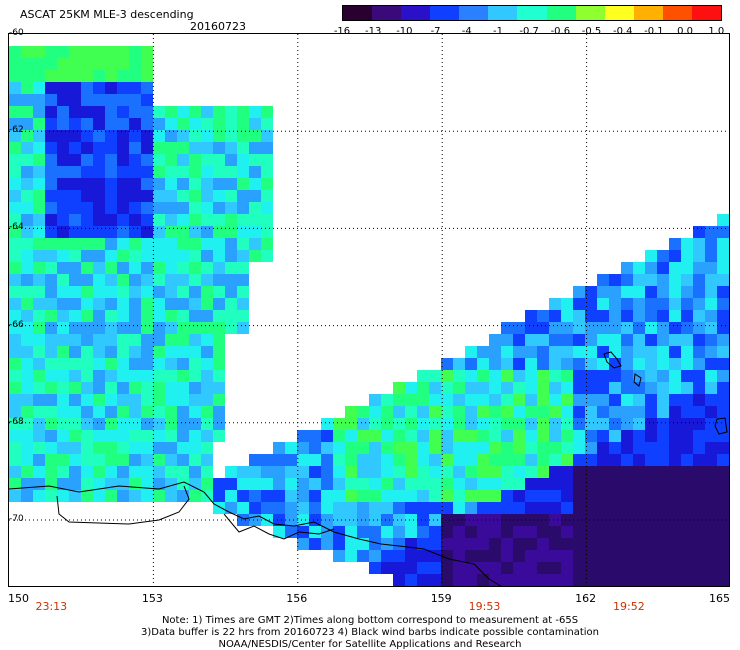 This screenshot has width=740, height=650. I want to click on color-scale-label: -1, so click(497, 31).